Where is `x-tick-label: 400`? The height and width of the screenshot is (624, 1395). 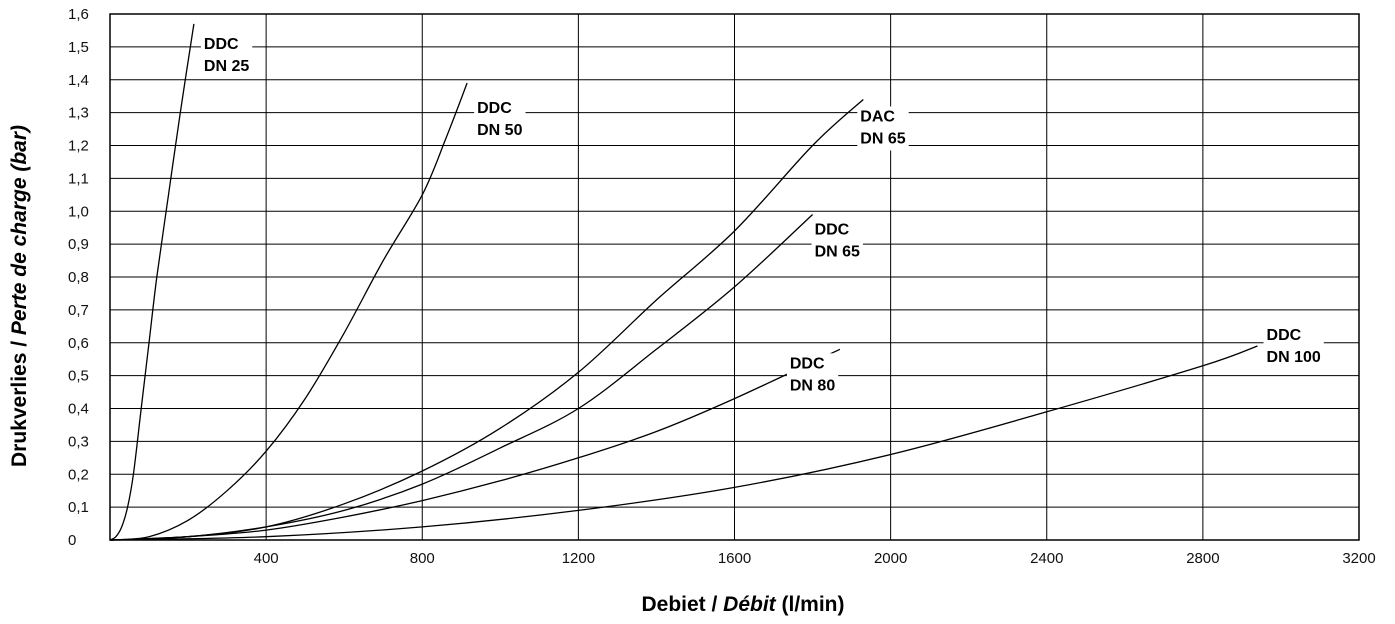 x-tick-label: 400 is located at coordinates (266, 558).